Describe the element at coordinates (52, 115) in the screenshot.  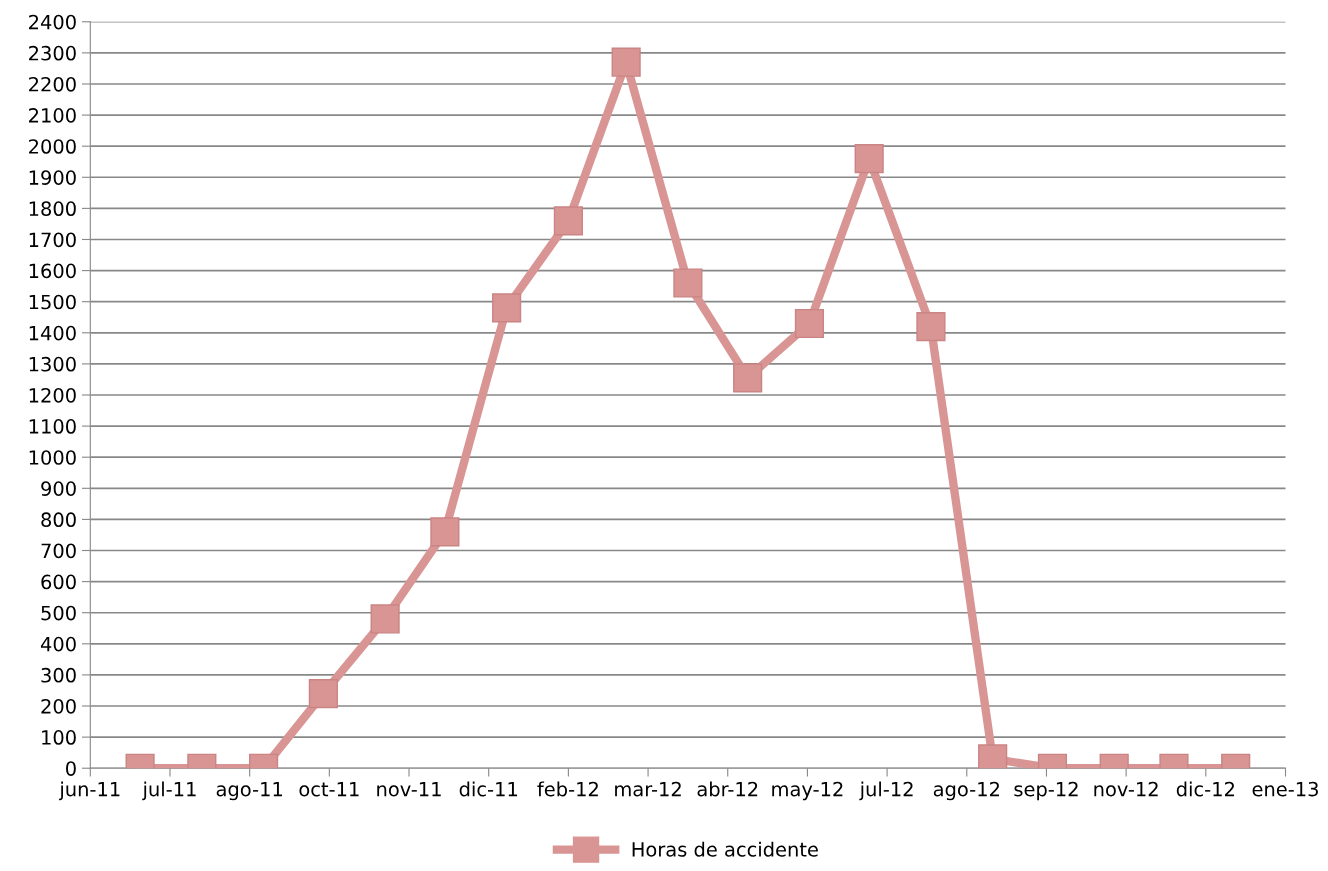
I see `y-tick-label: 2100` at that location.